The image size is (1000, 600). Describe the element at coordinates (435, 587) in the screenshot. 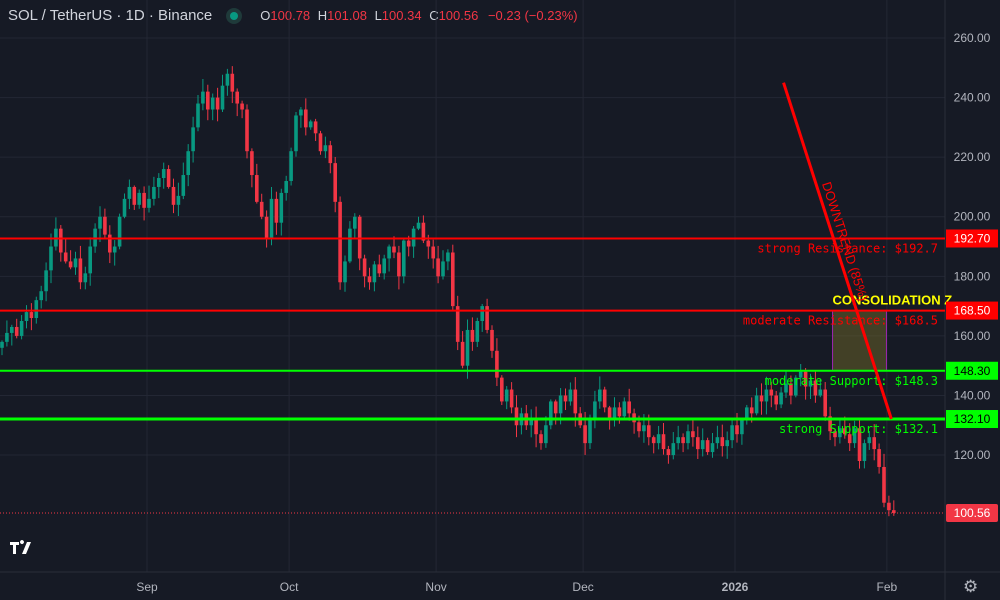

I see `x-tick-label: Nov` at that location.